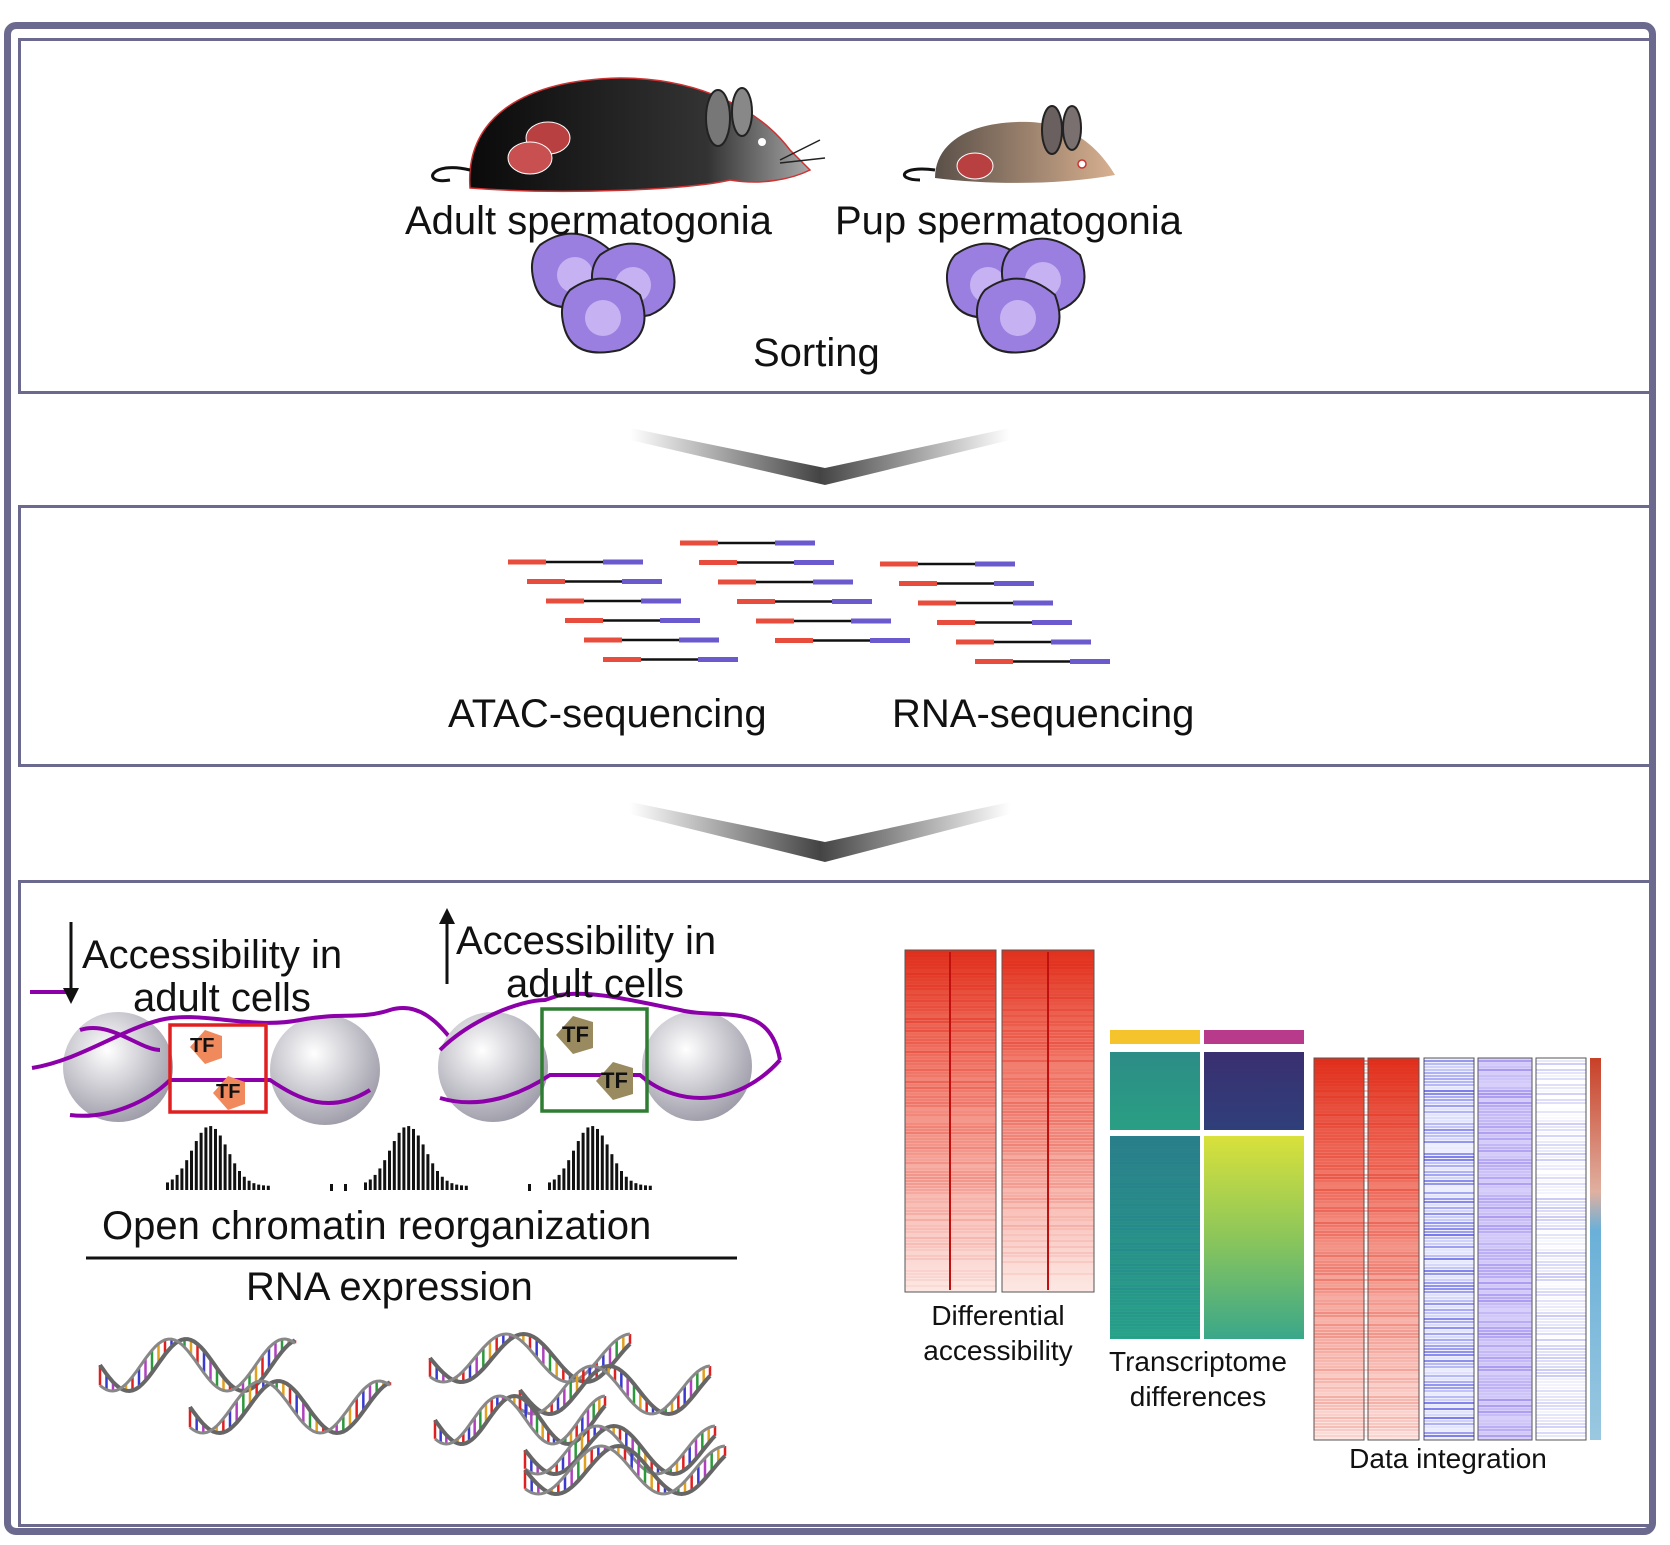 The height and width of the screenshot is (1545, 1670). Describe the element at coordinates (447, 946) in the screenshot. I see `increase-arrow-icon` at that location.